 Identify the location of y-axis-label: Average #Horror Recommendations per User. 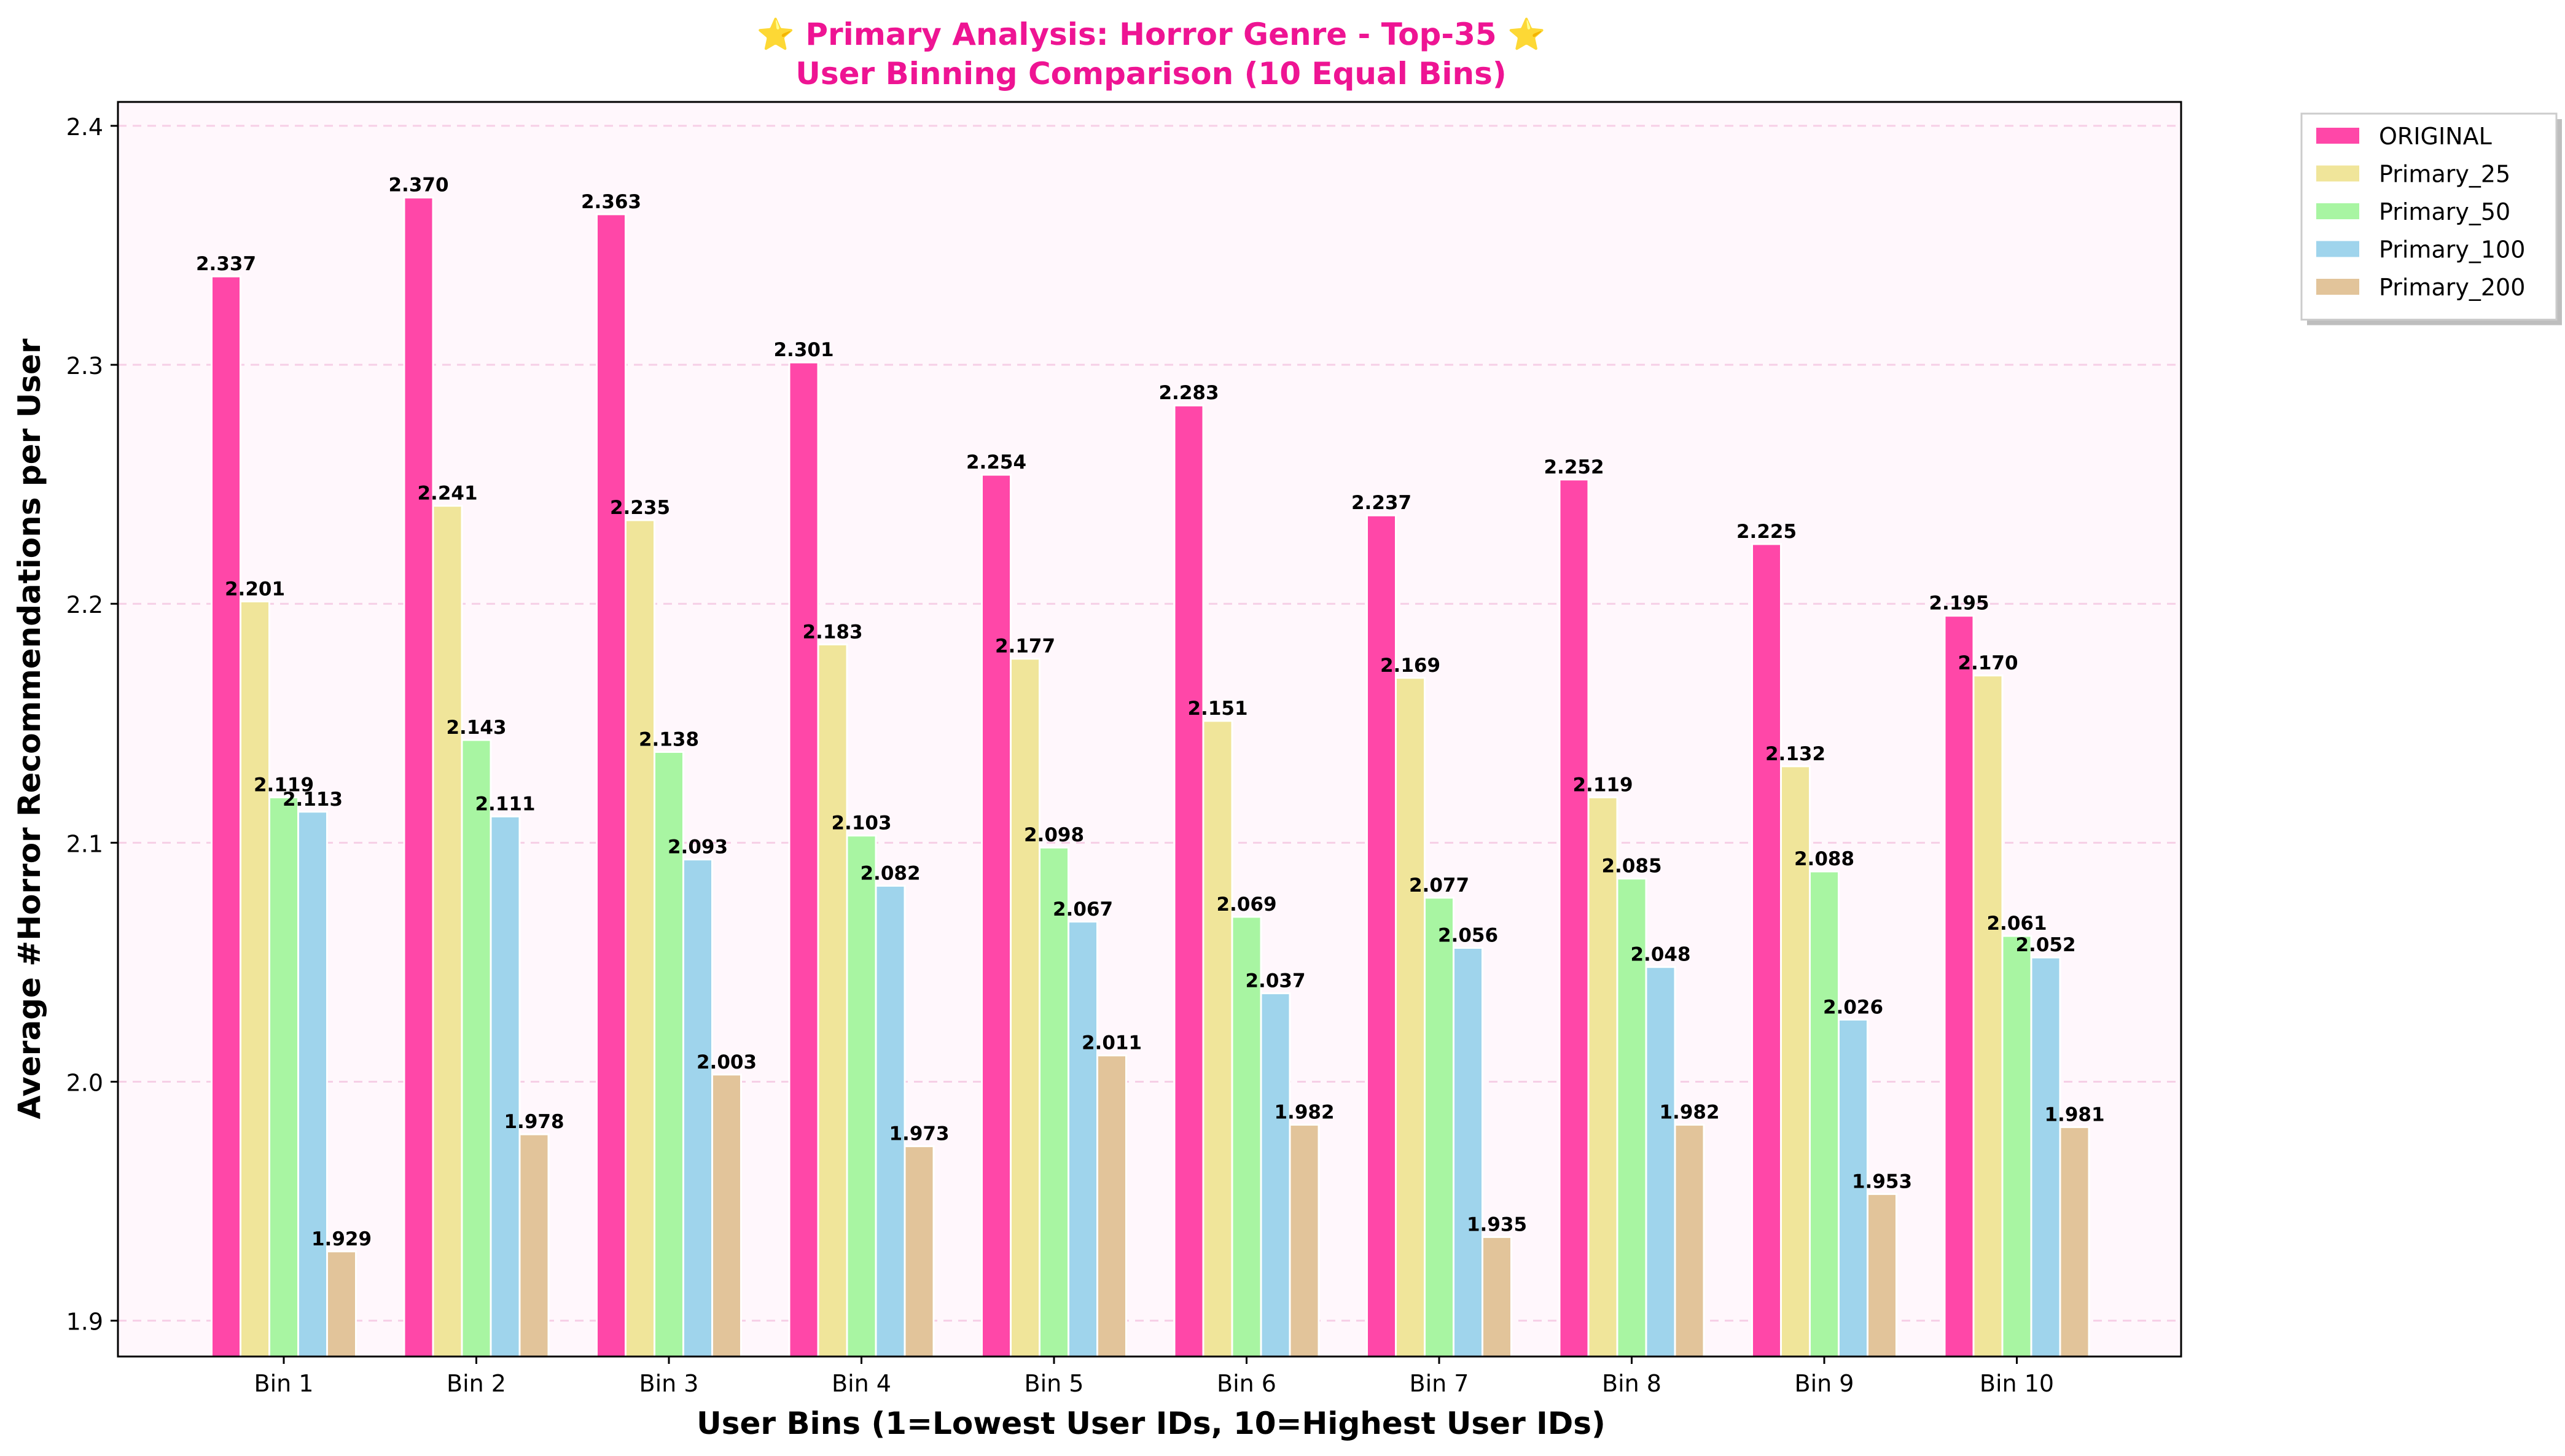
(29, 728).